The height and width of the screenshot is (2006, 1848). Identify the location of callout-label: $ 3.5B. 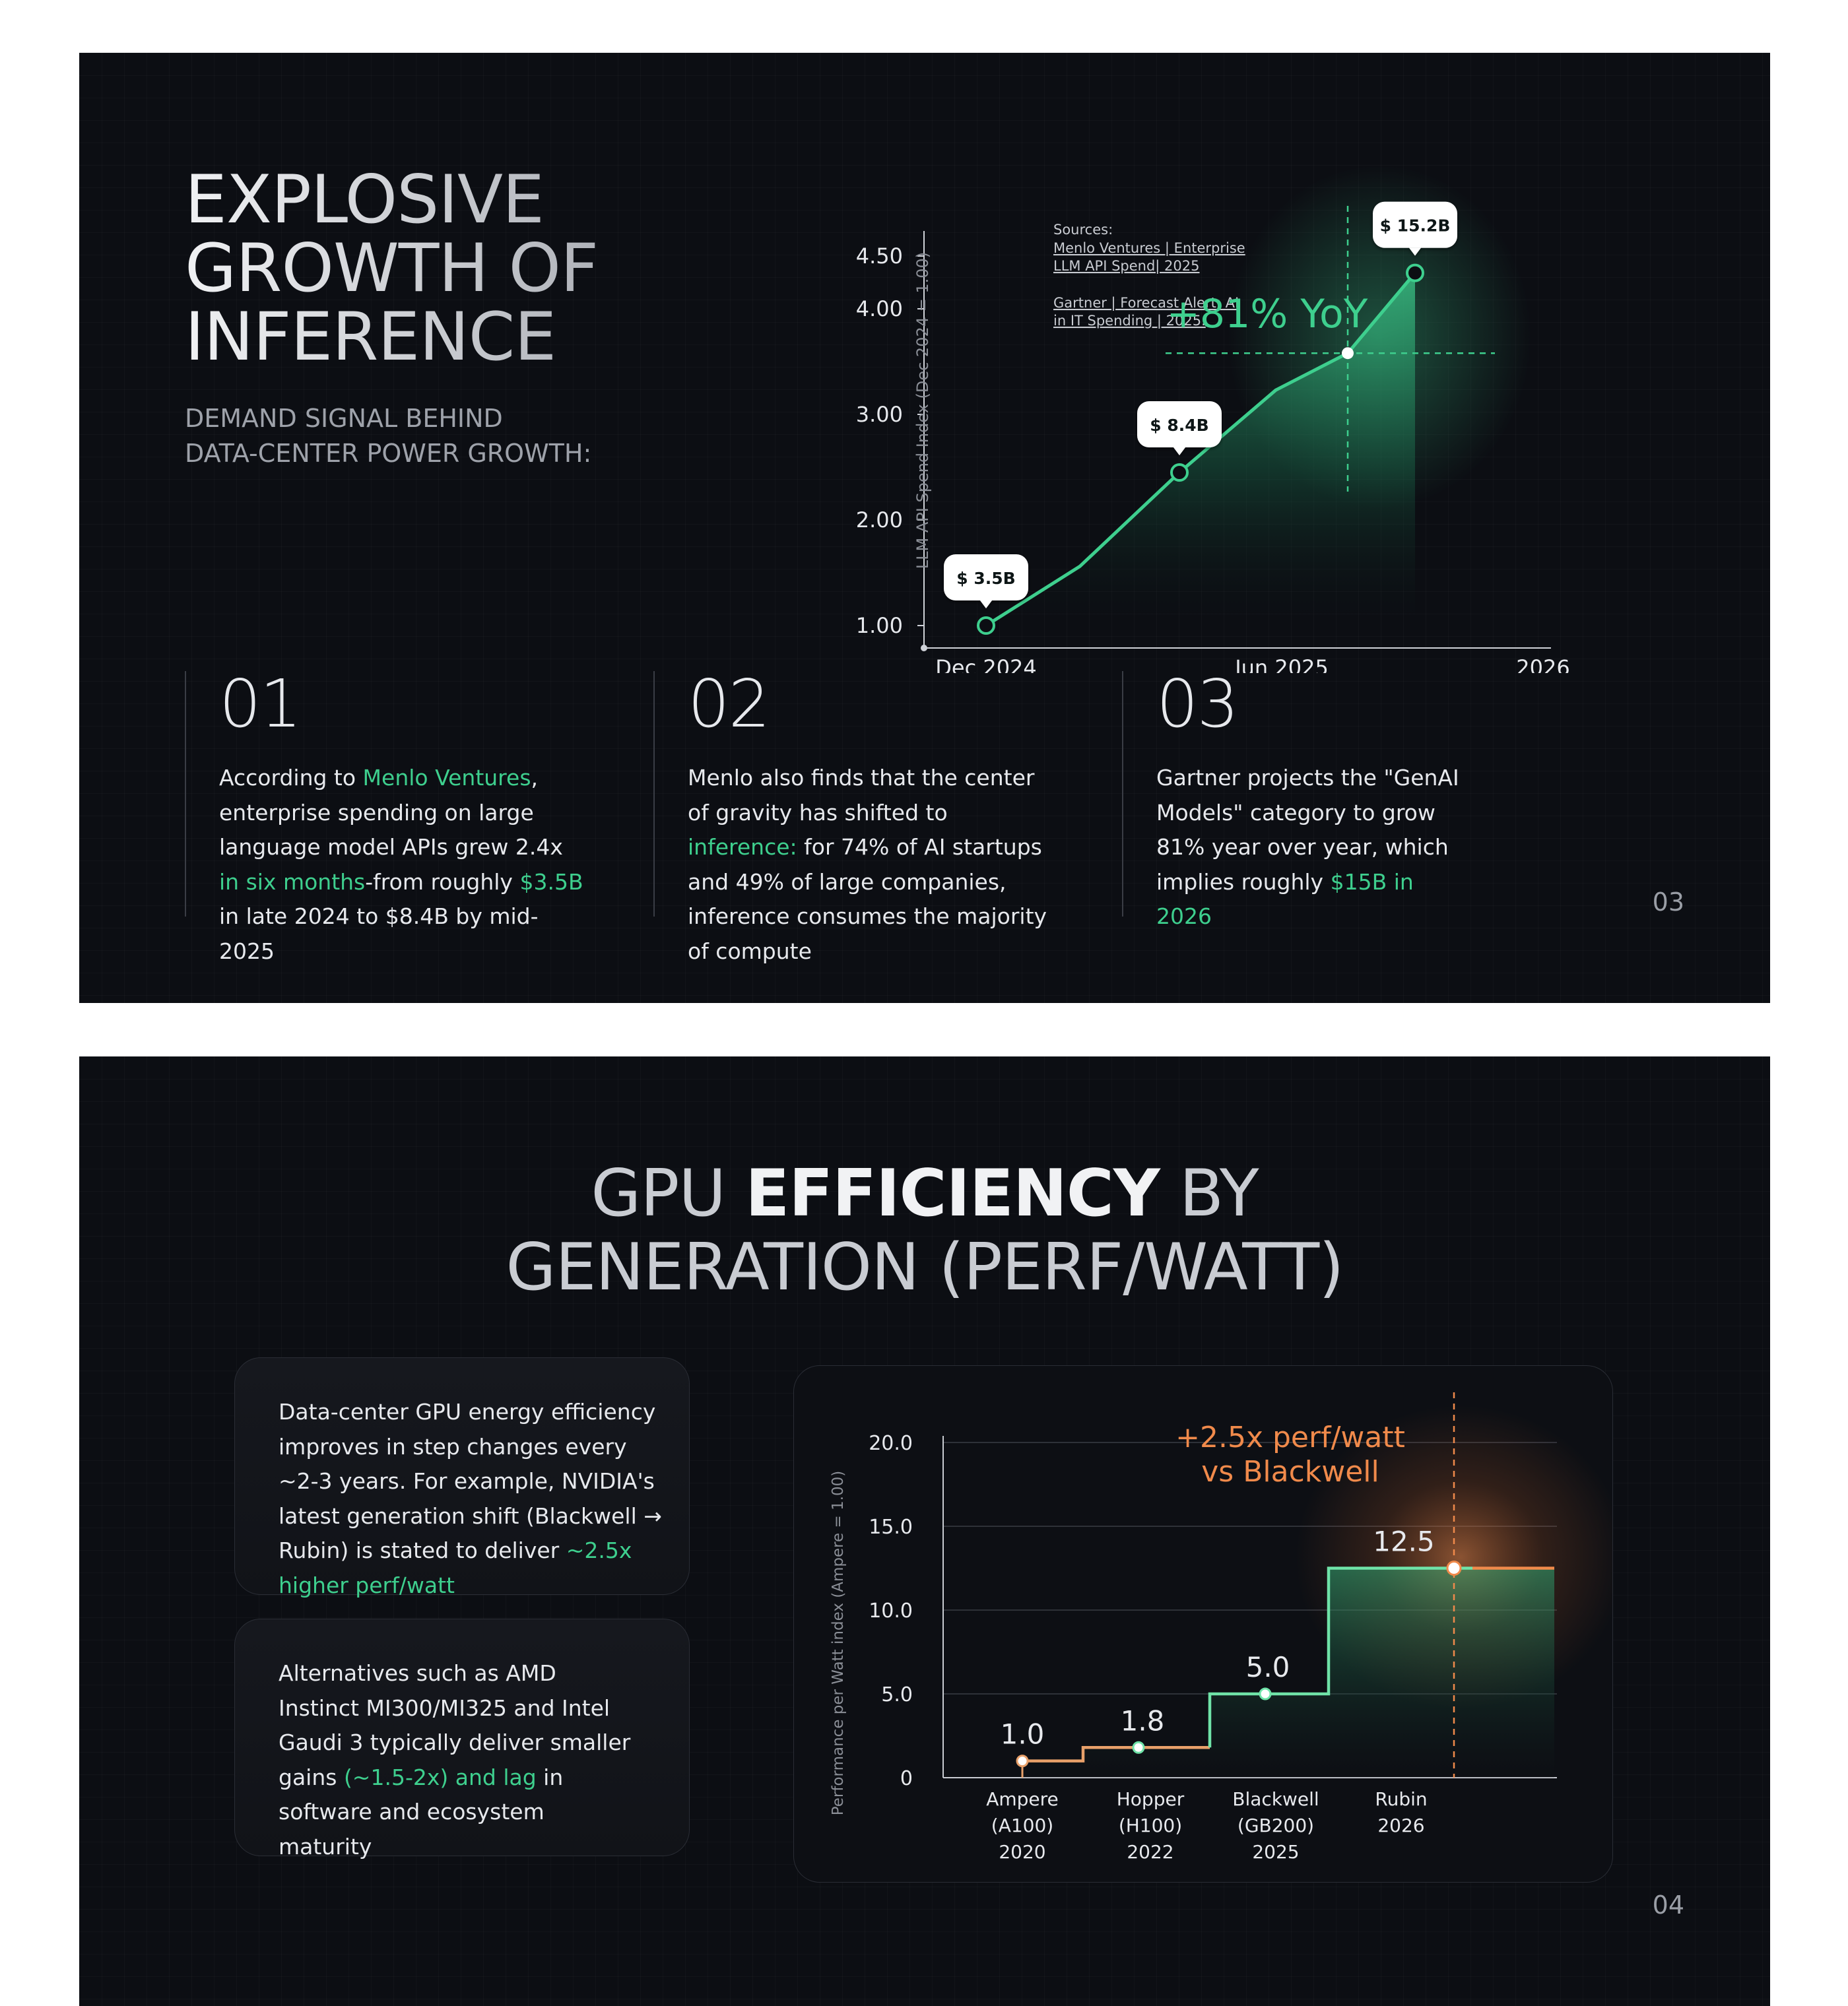
(986, 578).